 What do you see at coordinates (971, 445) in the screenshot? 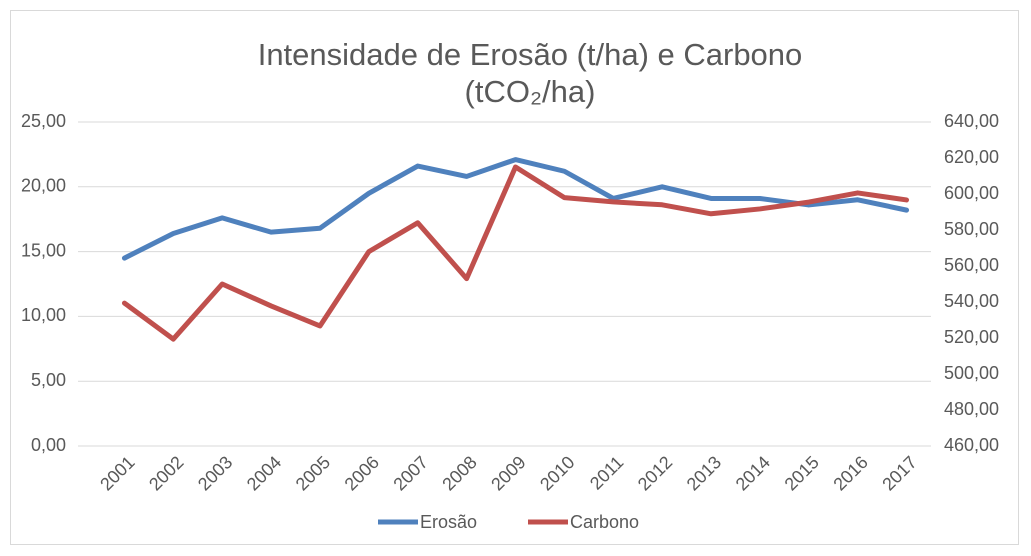
I see `y2-tick-label: 460,00` at bounding box center [971, 445].